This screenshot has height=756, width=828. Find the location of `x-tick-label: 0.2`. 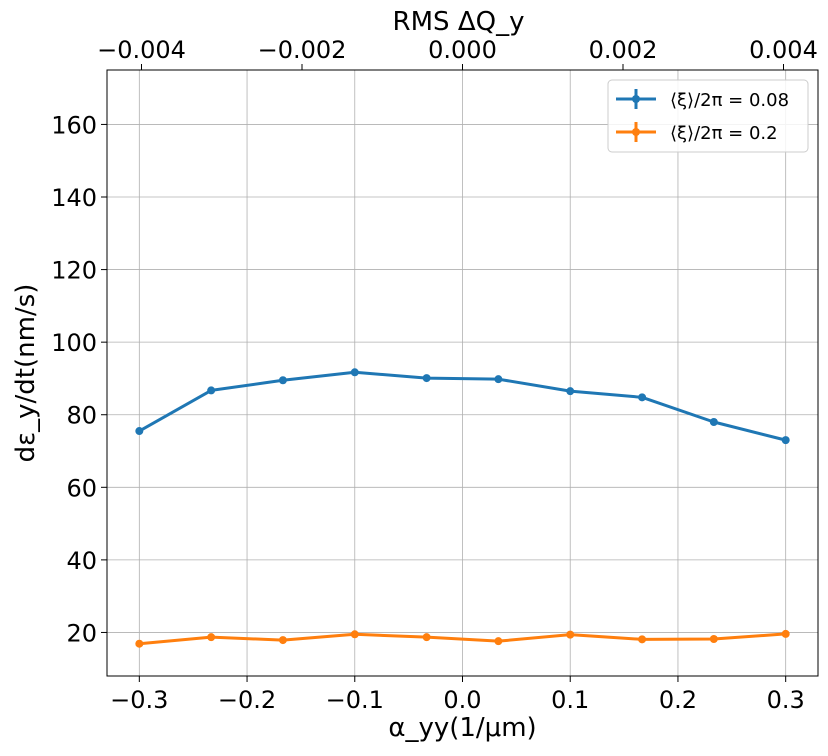

x-tick-label: 0.2 is located at coordinates (678, 700).